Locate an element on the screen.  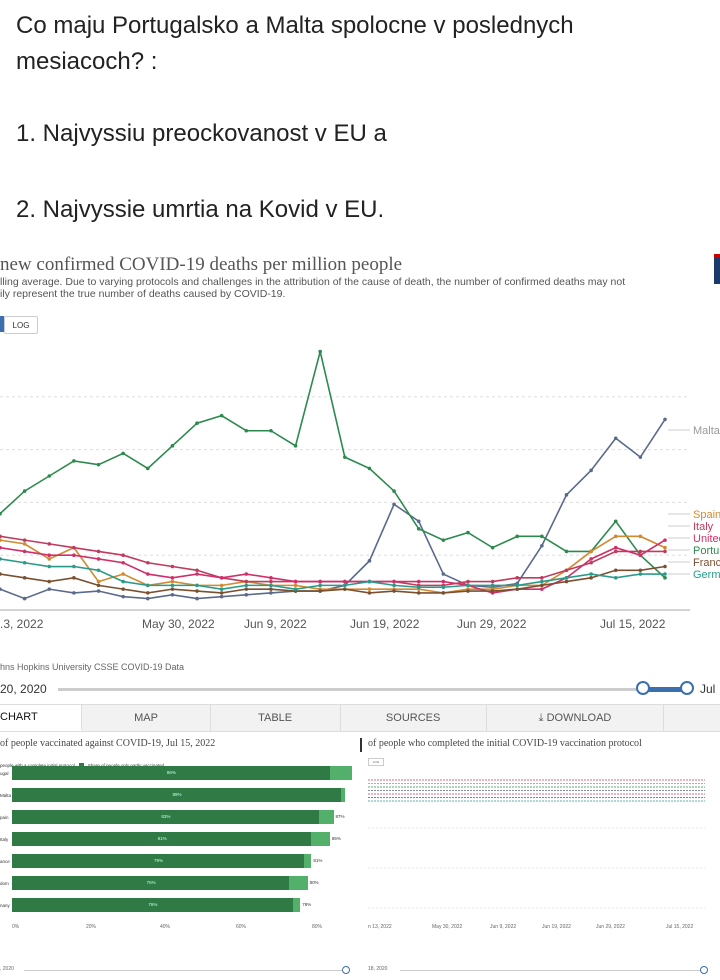
bar-row: Malta 89% is located at coordinates (177, 795).